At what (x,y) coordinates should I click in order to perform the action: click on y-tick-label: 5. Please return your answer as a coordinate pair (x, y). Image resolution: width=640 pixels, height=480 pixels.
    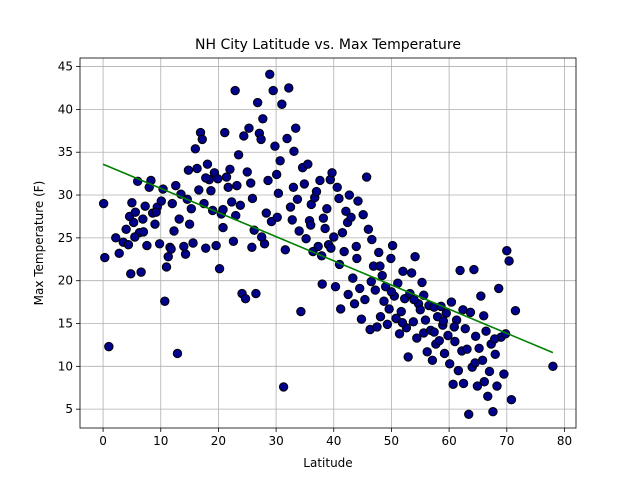
    Looking at the image, I should click on (69, 409).